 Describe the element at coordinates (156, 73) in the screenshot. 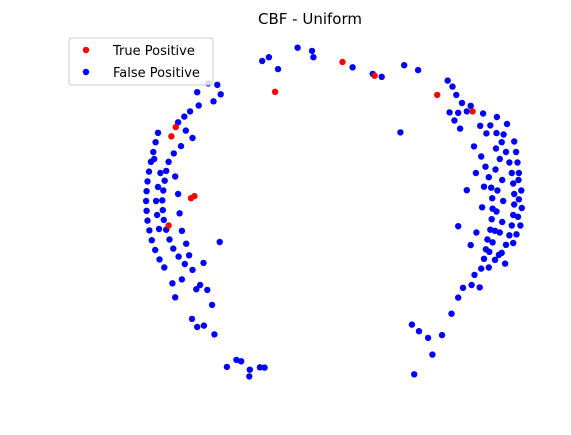

I see `legend-label-false-positive: False Positive` at that location.